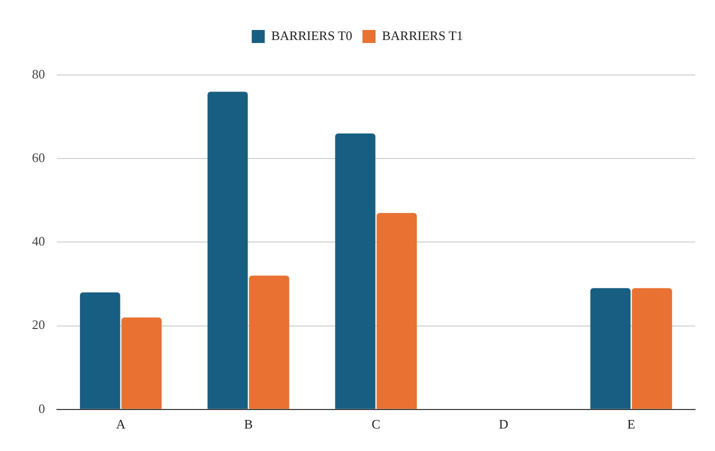 The height and width of the screenshot is (451, 715). I want to click on y-tick-label: 40, so click(38, 241).